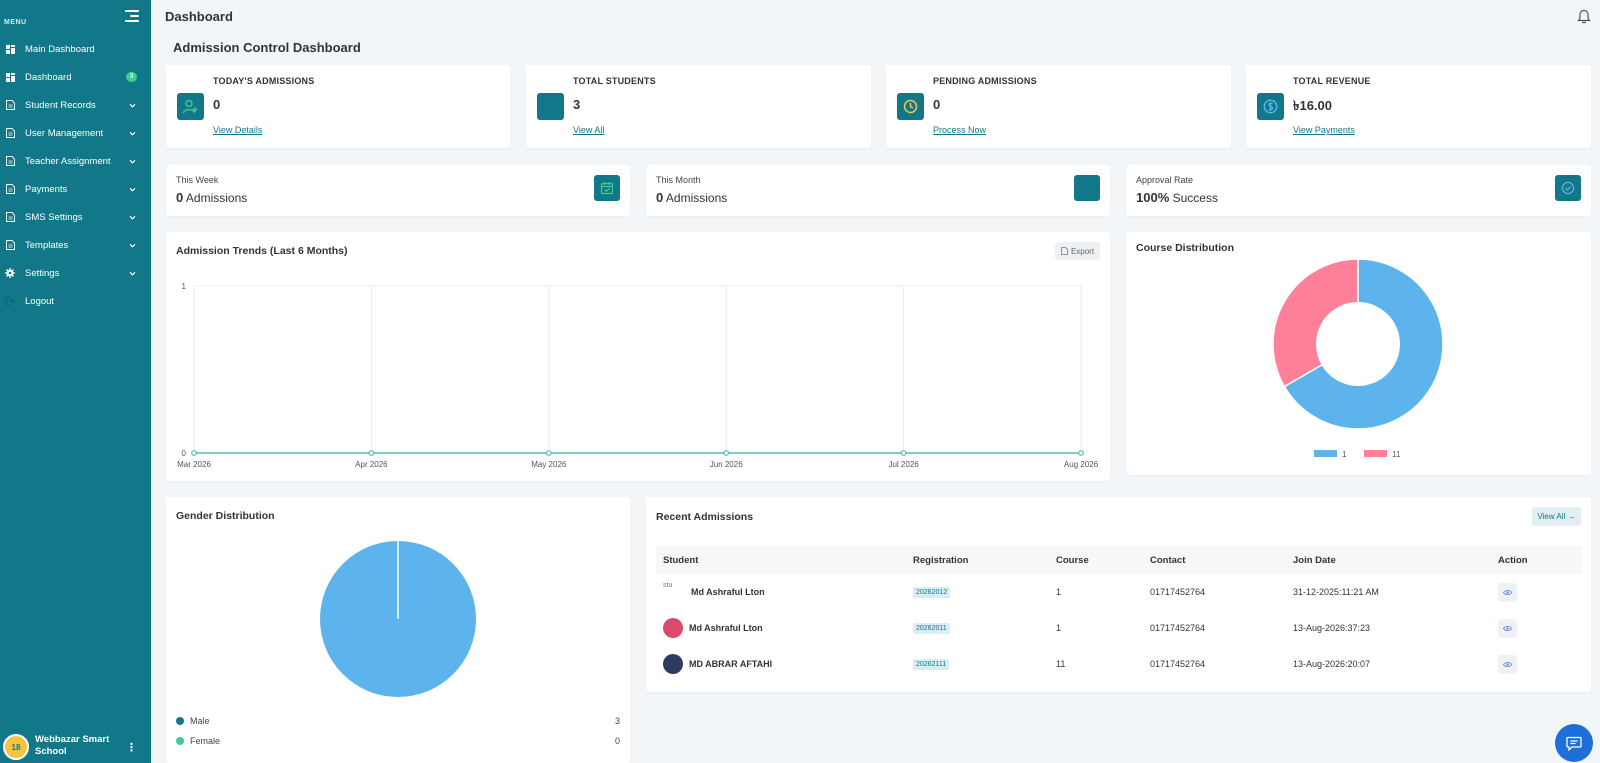 This screenshot has width=1600, height=763. What do you see at coordinates (1358, 344) in the screenshot?
I see `donut-hole` at bounding box center [1358, 344].